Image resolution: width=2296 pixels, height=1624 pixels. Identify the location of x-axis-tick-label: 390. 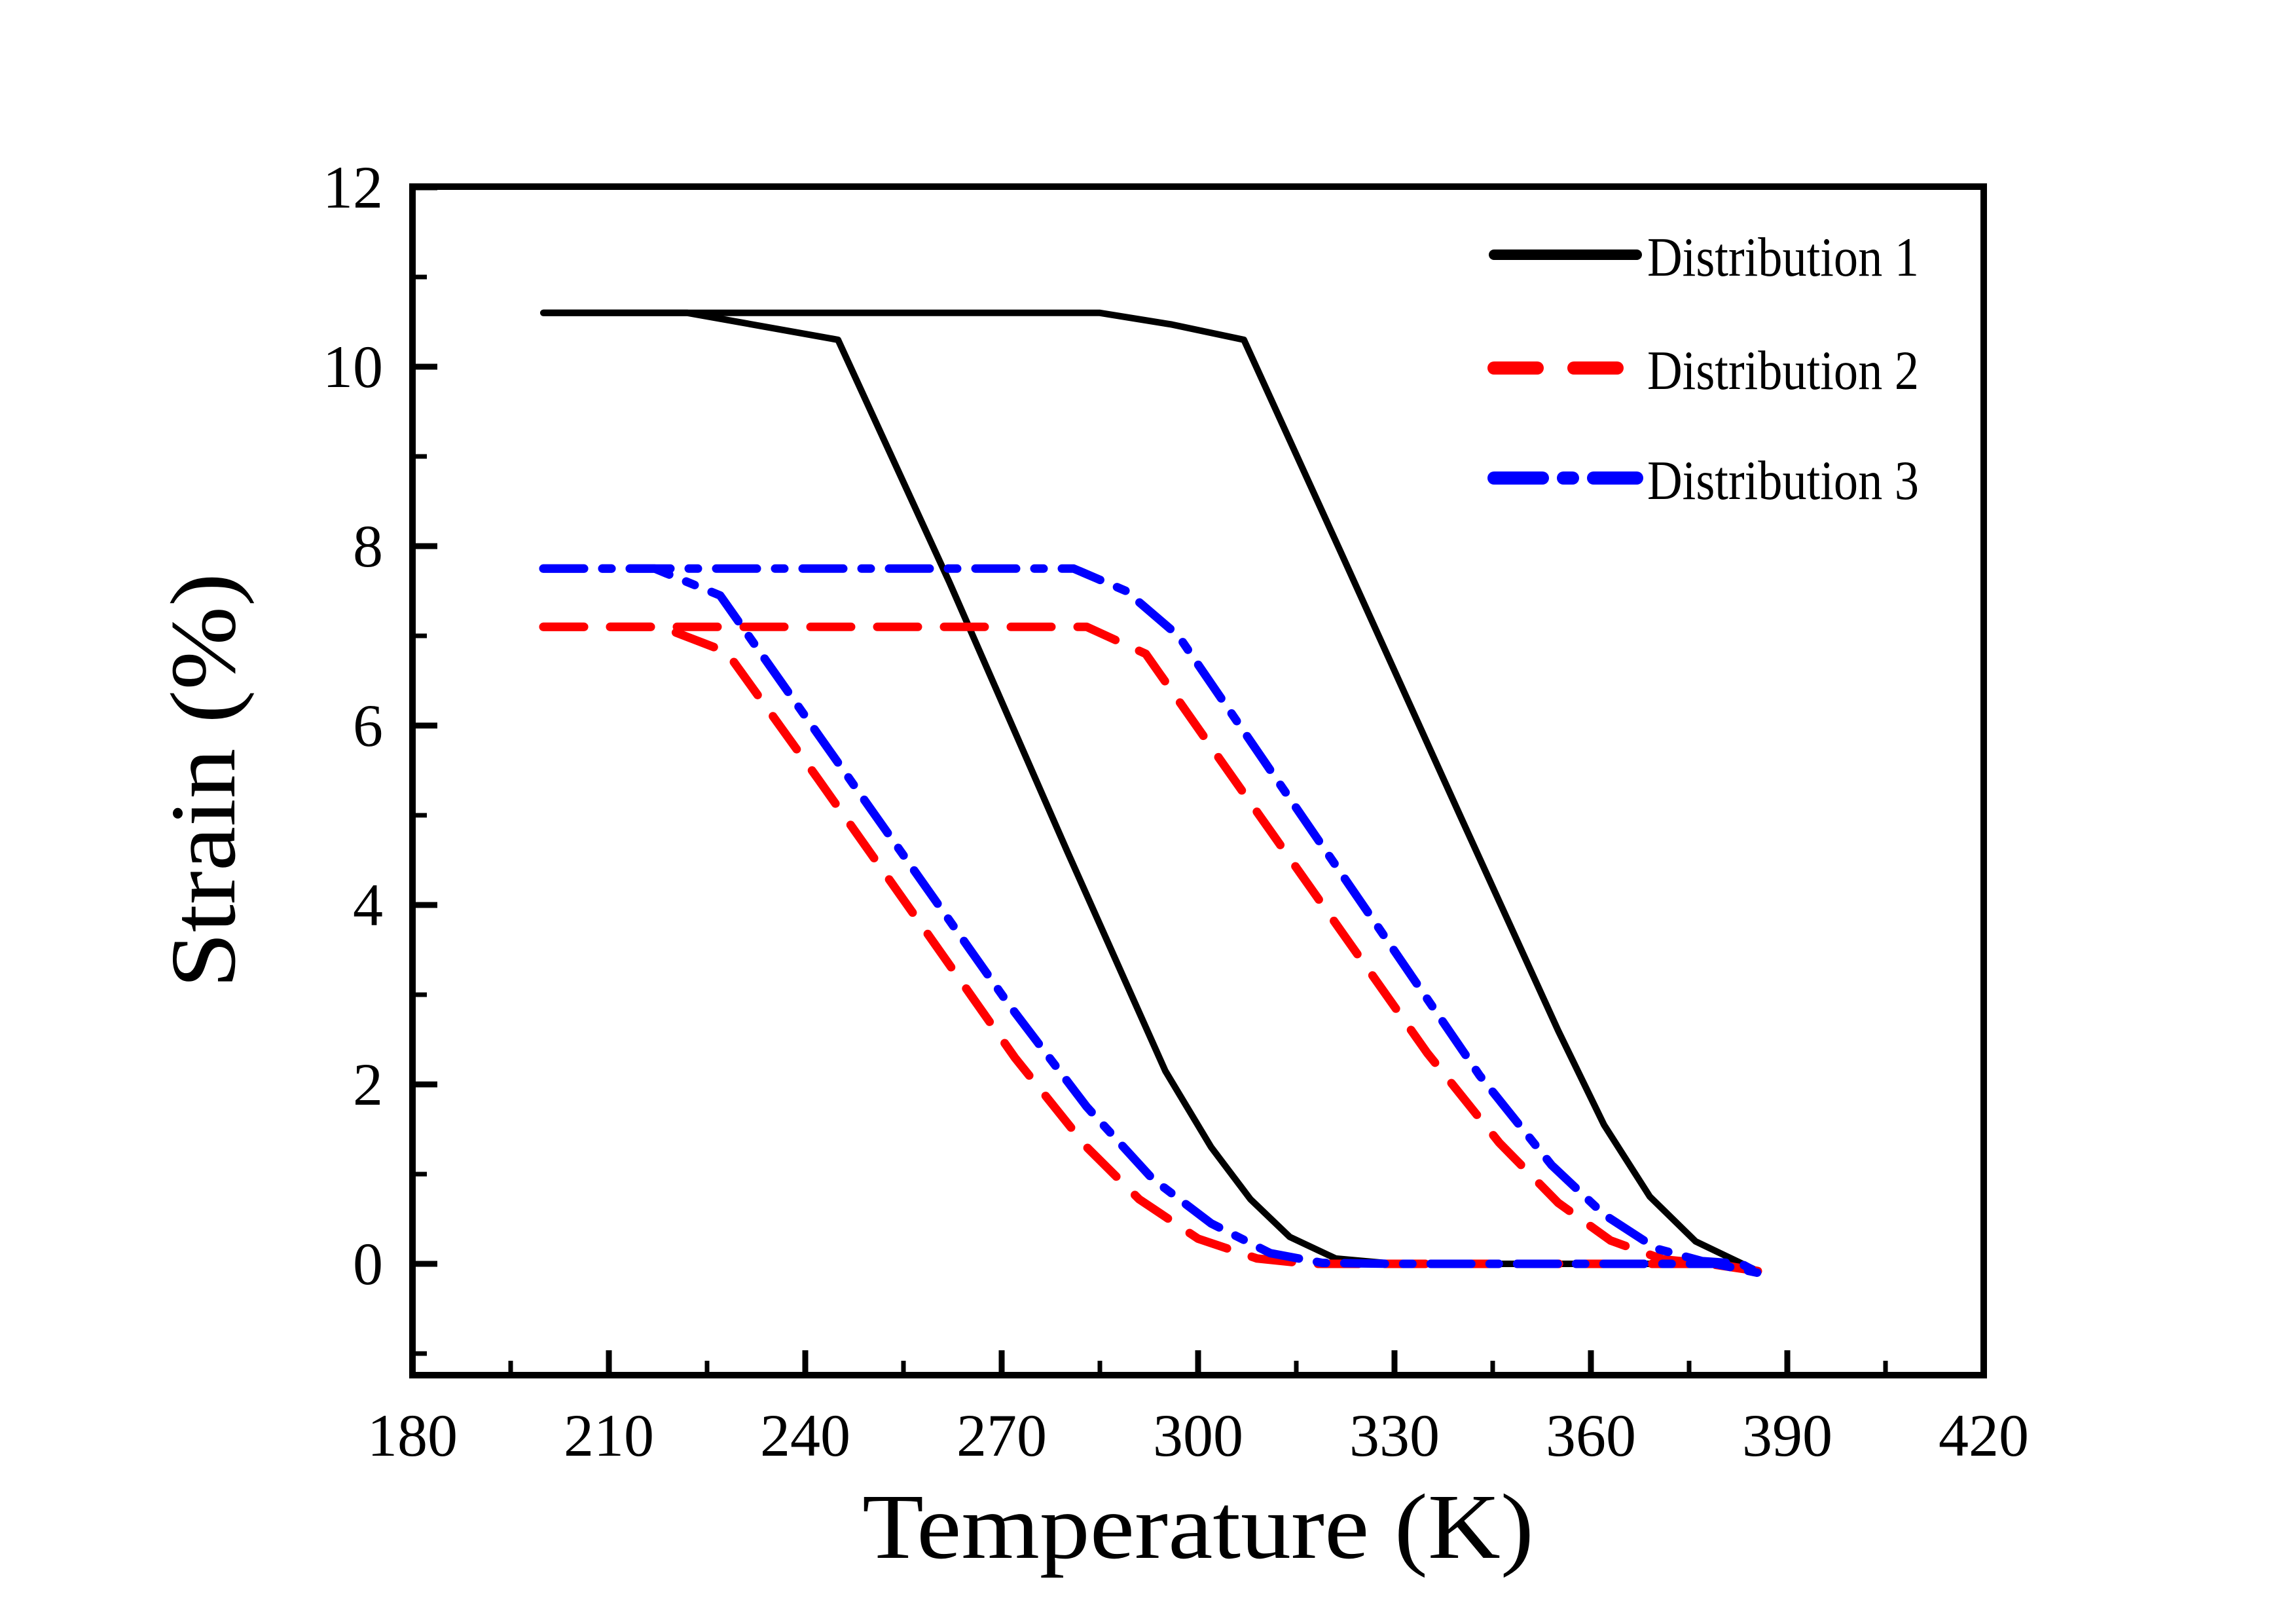
(1787, 1435).